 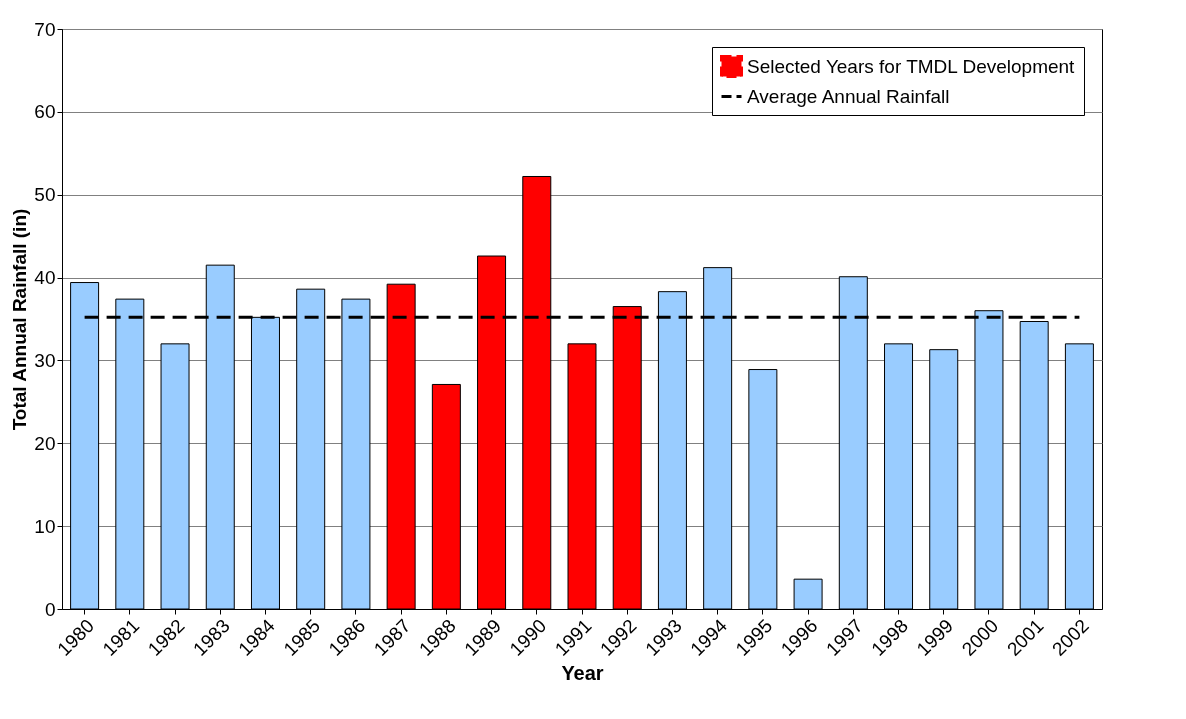 What do you see at coordinates (50, 609) in the screenshot?
I see `y-tick-label: 0` at bounding box center [50, 609].